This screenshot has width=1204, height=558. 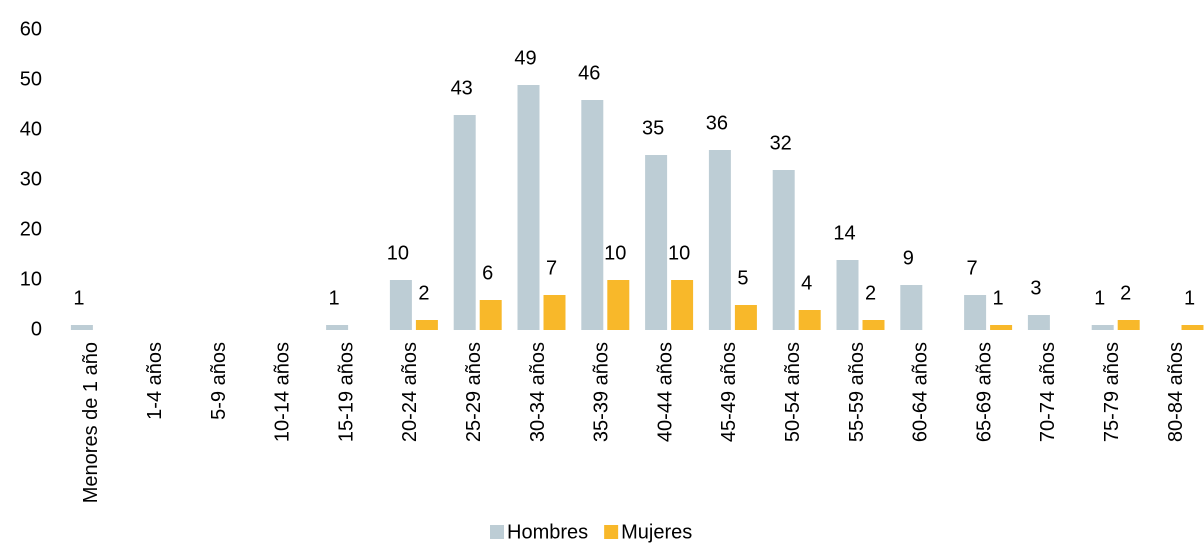 What do you see at coordinates (793, 392) in the screenshot?
I see `x-tick-label: 50-54 años` at bounding box center [793, 392].